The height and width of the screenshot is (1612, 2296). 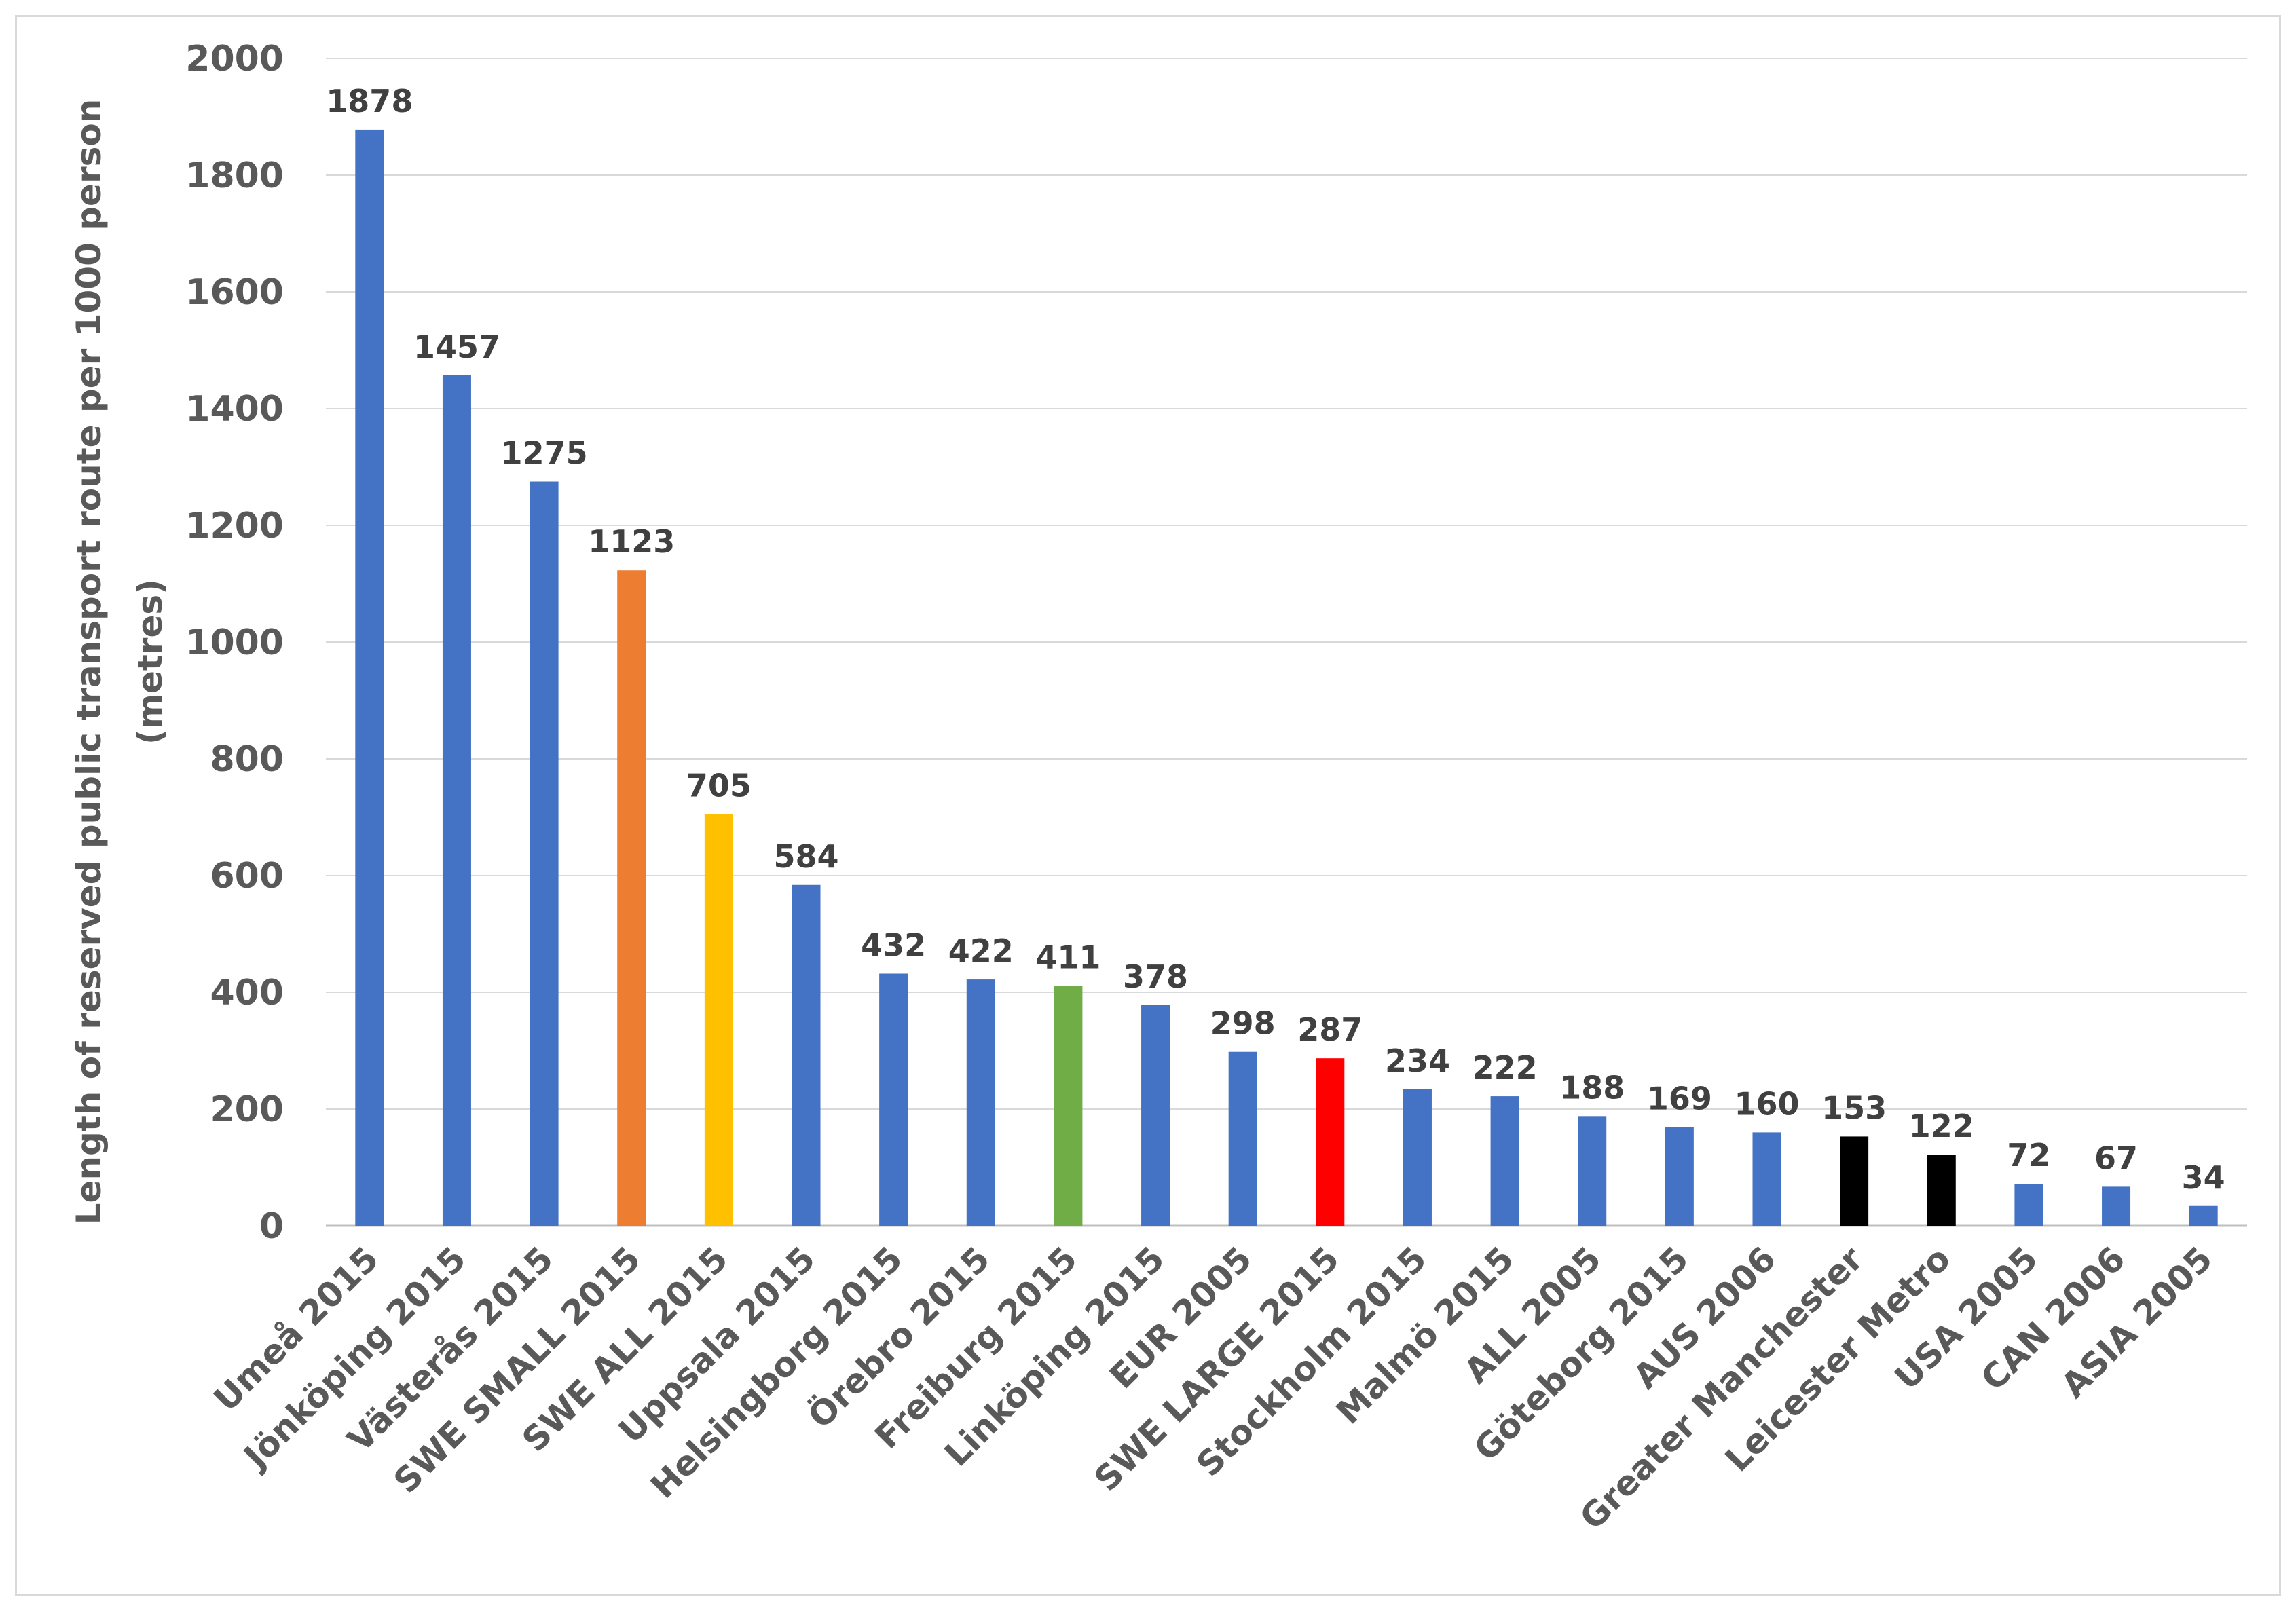 I want to click on y-tick-label: 0, so click(x=271, y=1227).